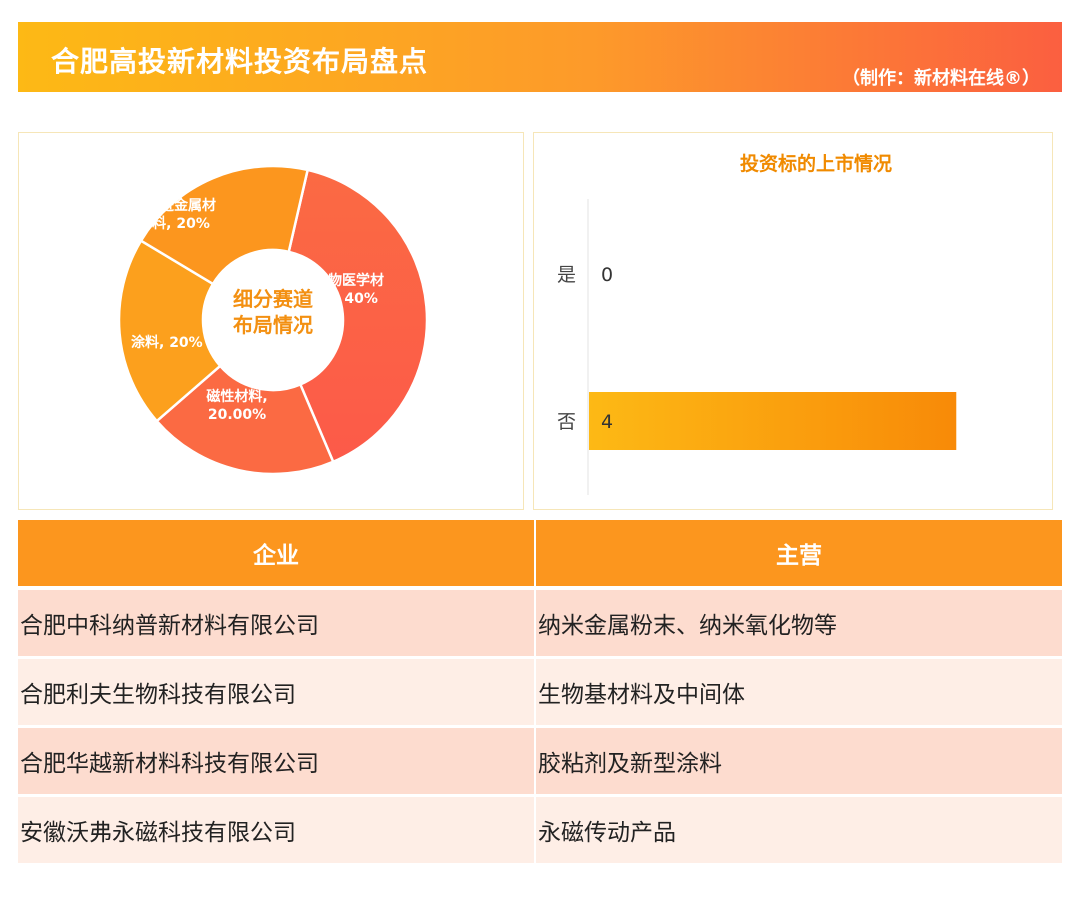 This screenshot has height=898, width=1080. I want to click on table-row: 合肥华越新材料科技有限公司 胶粘剂及新型涂料, so click(540, 762).